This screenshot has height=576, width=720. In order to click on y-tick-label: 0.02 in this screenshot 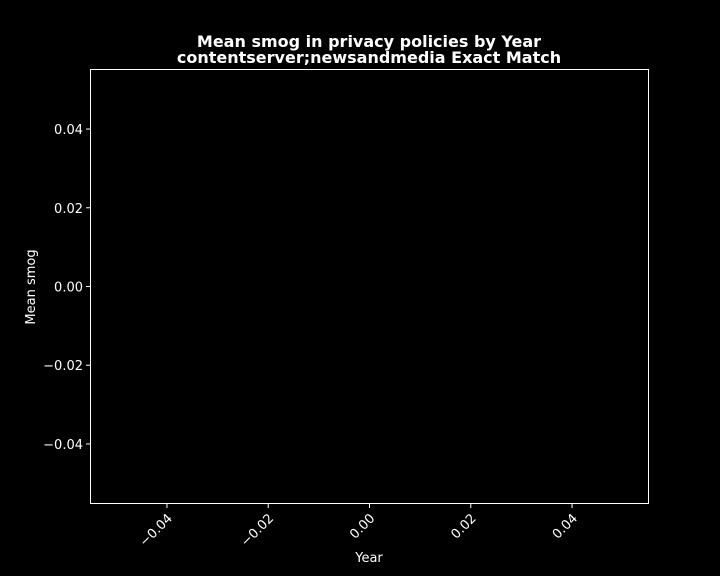, I will do `click(68, 209)`.